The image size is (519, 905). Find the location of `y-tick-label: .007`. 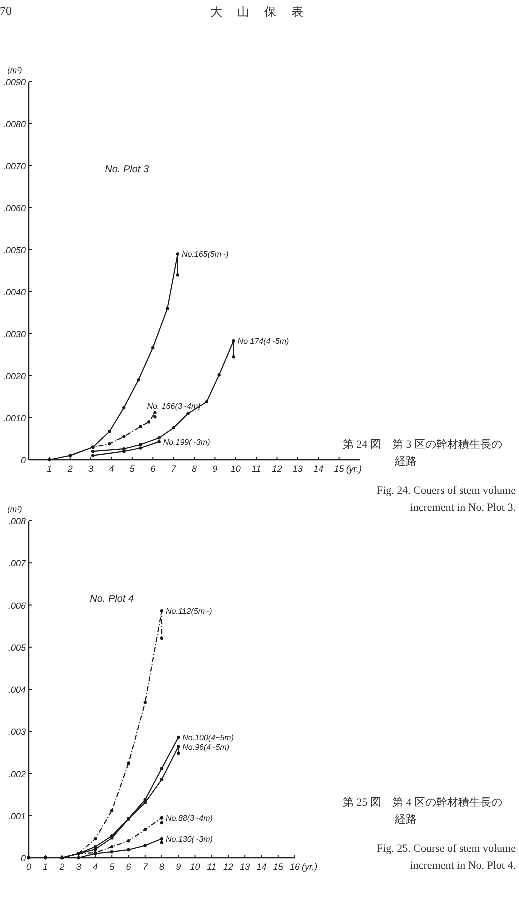

y-tick-label: .007 is located at coordinates (17, 563).